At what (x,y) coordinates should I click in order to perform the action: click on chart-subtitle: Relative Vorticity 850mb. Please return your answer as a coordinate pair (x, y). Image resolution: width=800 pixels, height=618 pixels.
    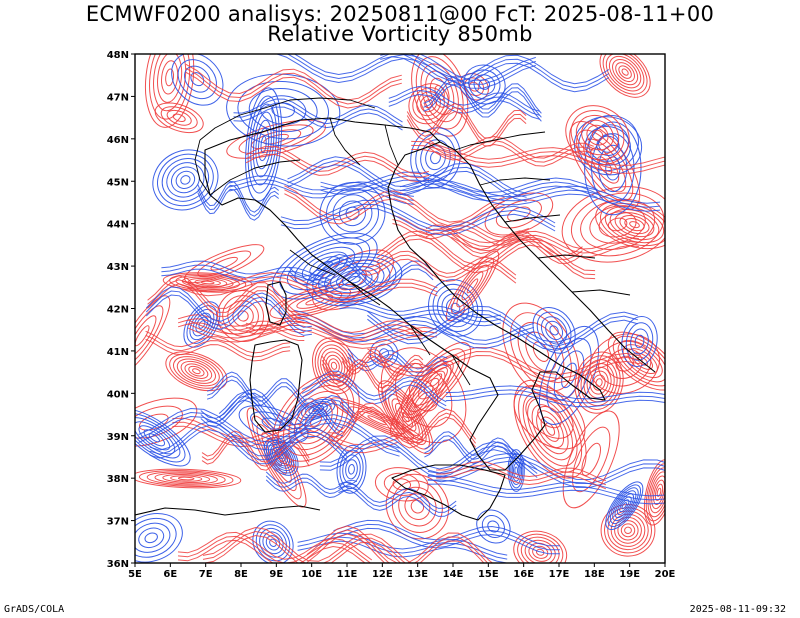
    Looking at the image, I should click on (400, 34).